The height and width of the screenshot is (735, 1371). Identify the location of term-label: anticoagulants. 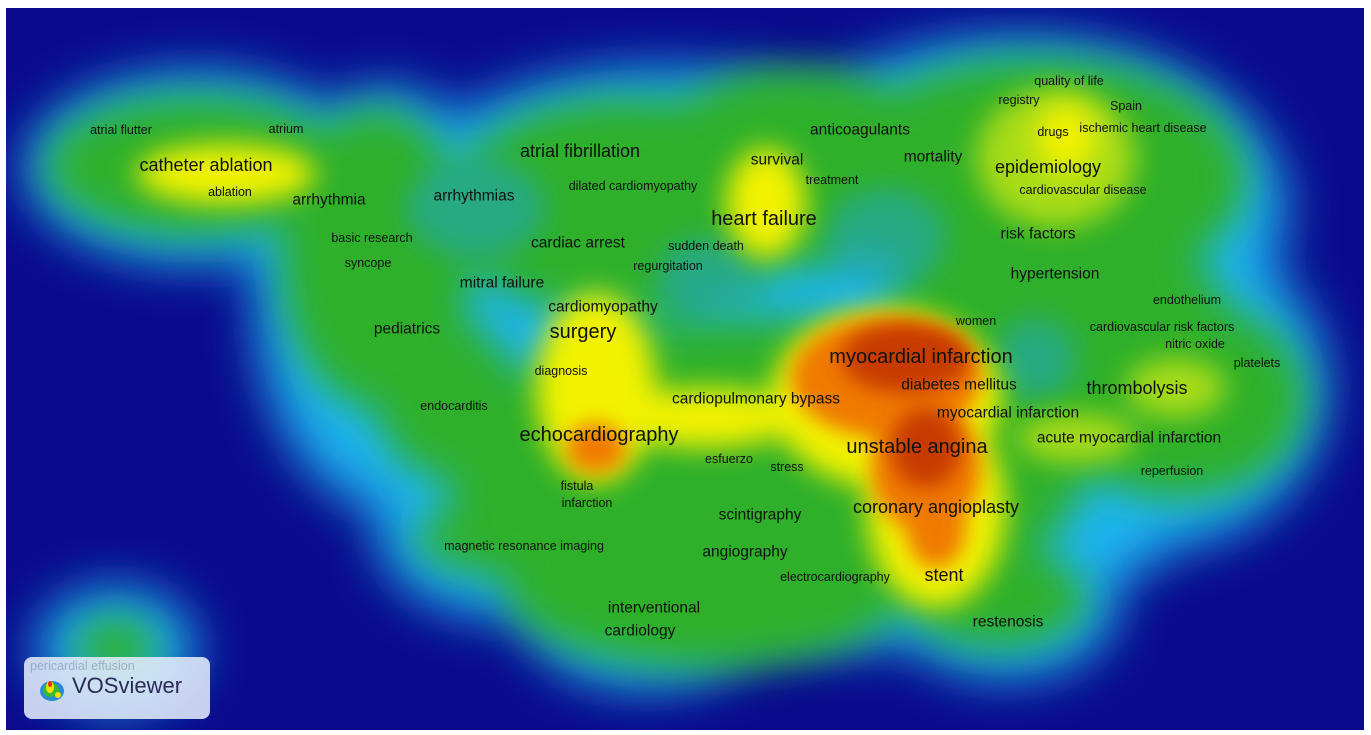
(860, 130).